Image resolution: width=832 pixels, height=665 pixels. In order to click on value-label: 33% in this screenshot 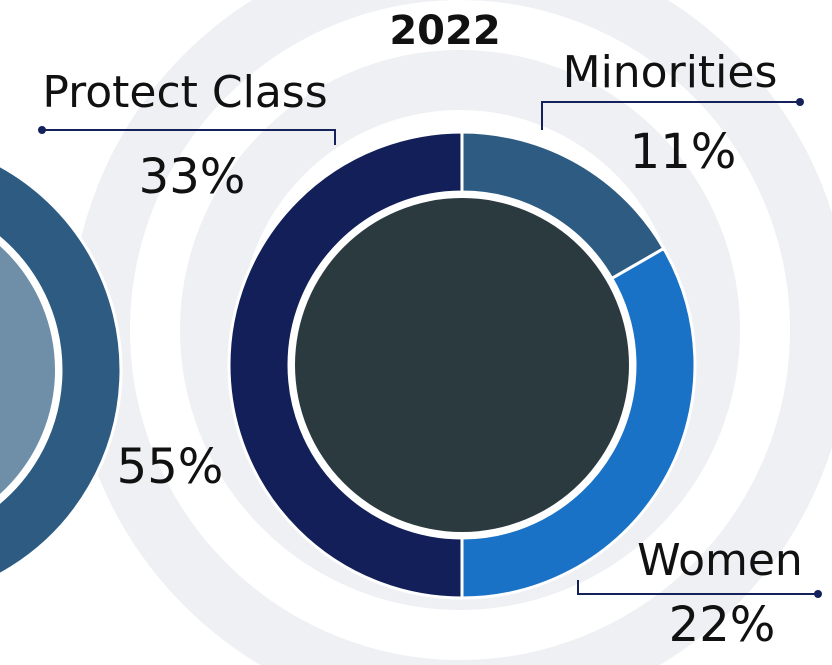, I will do `click(192, 177)`.